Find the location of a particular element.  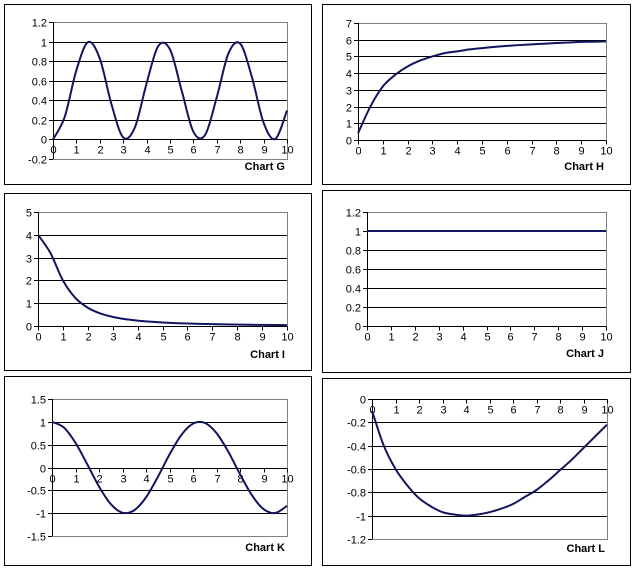

y-tick-label: 0.8 is located at coordinates (353, 252).